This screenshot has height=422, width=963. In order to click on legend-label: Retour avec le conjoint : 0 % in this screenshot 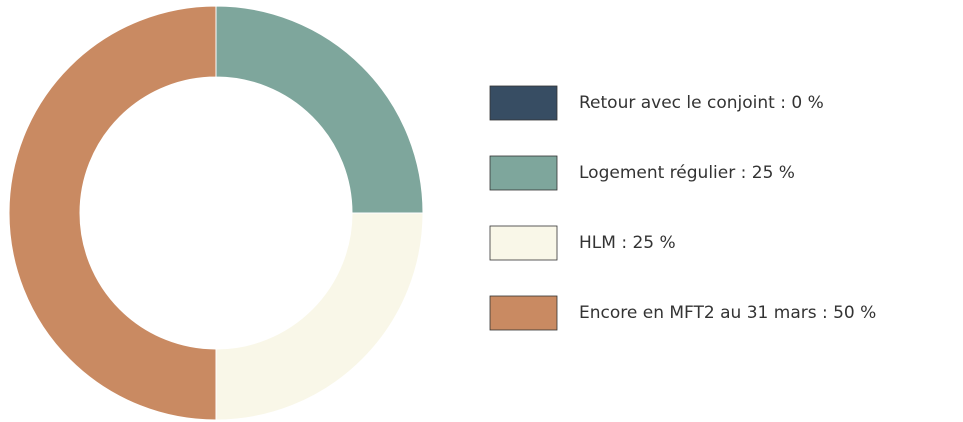, I will do `click(701, 103)`.